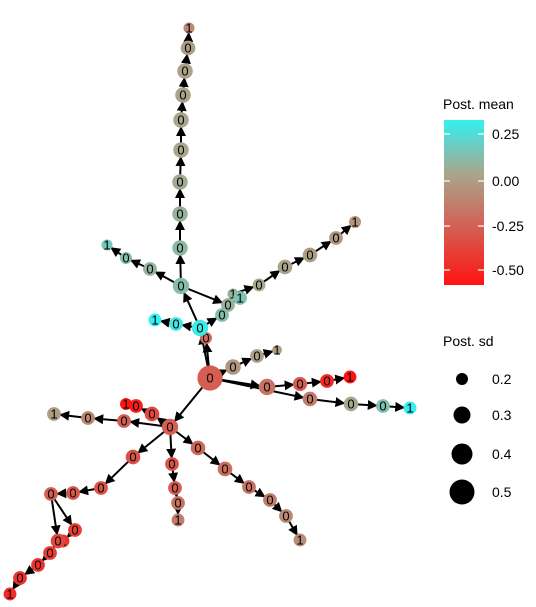 The width and height of the screenshot is (536, 607). I want to click on color-legend-ticks: 0.25 0.00 -0.25 -0.50, so click(484, 202).